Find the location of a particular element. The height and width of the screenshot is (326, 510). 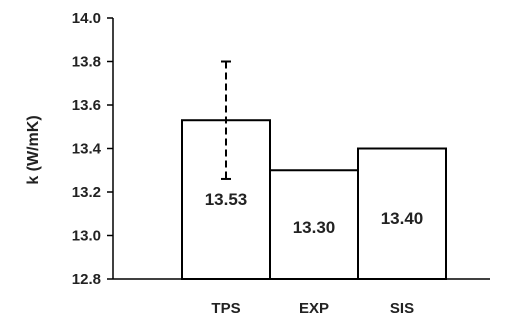

category-label: EXP is located at coordinates (314, 308).